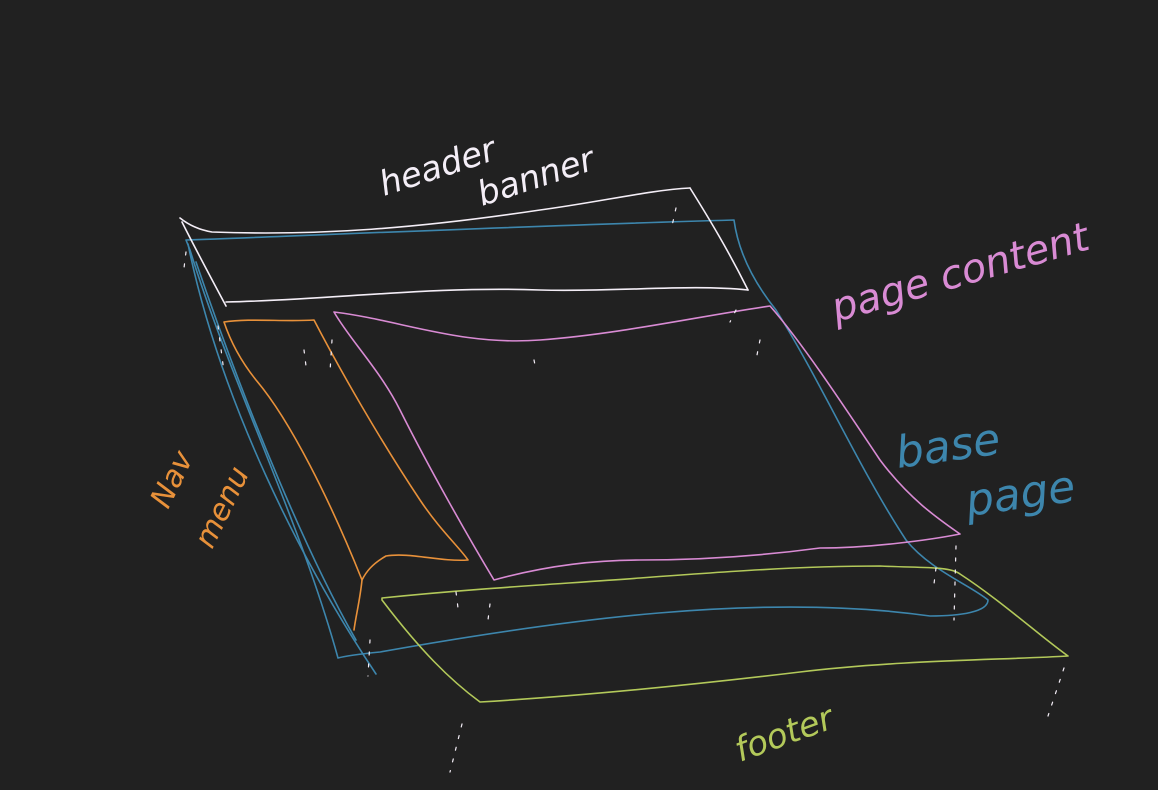  I want to click on footer-outline, so click(725, 634).